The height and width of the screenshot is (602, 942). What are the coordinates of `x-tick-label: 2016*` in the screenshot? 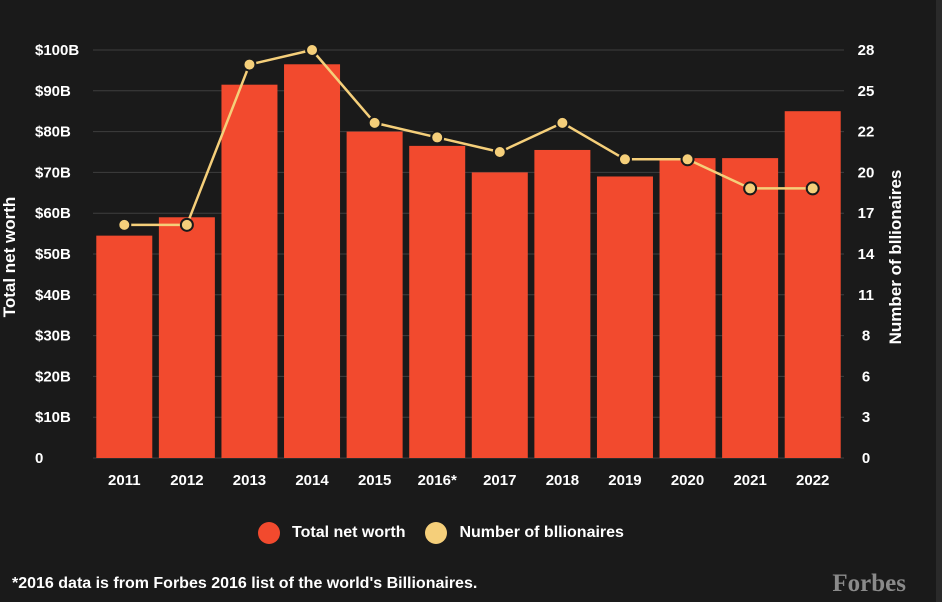 It's located at (437, 480).